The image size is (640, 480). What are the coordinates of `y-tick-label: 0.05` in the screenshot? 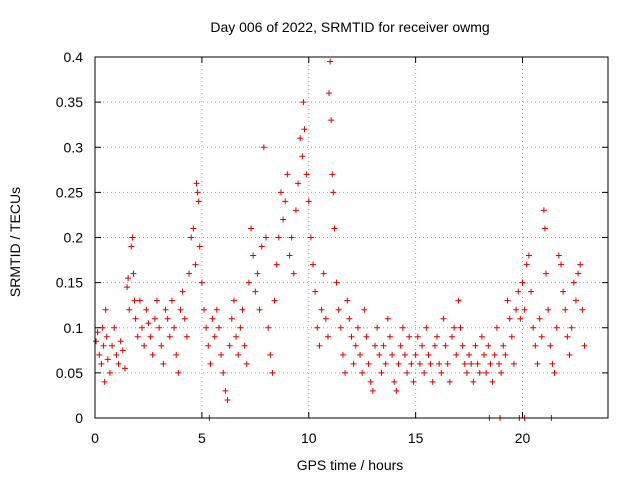 It's located at (69, 373).